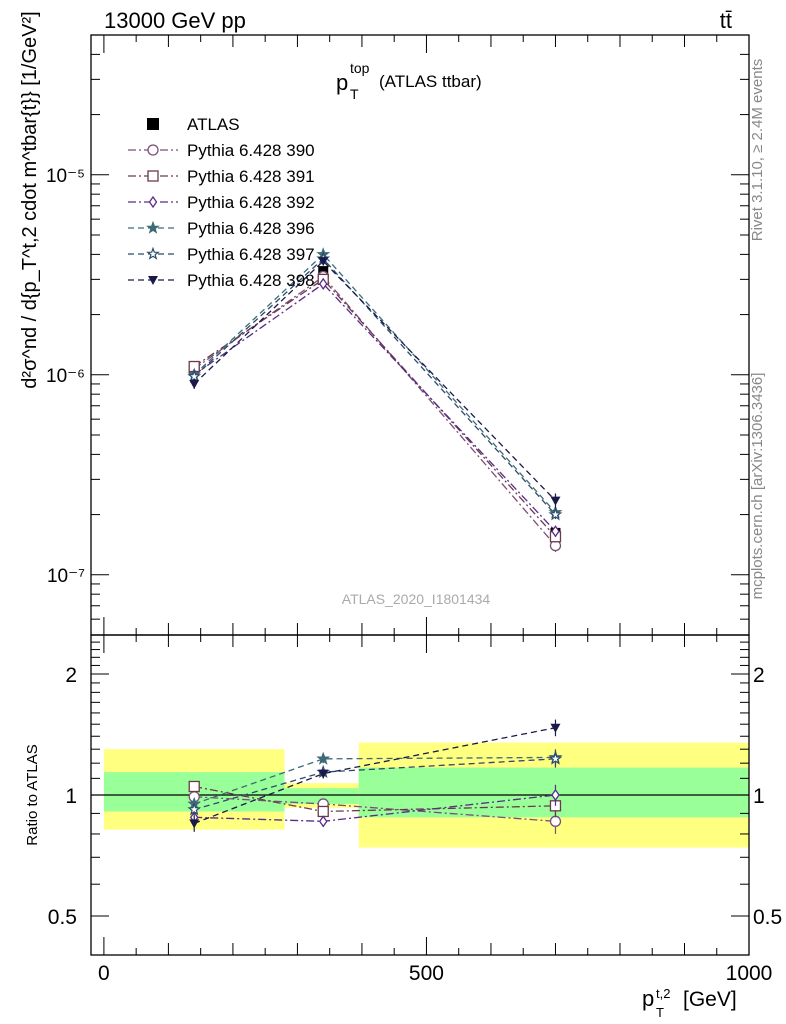  What do you see at coordinates (354, 94) in the screenshot?
I see `plot-title-sub: T` at bounding box center [354, 94].